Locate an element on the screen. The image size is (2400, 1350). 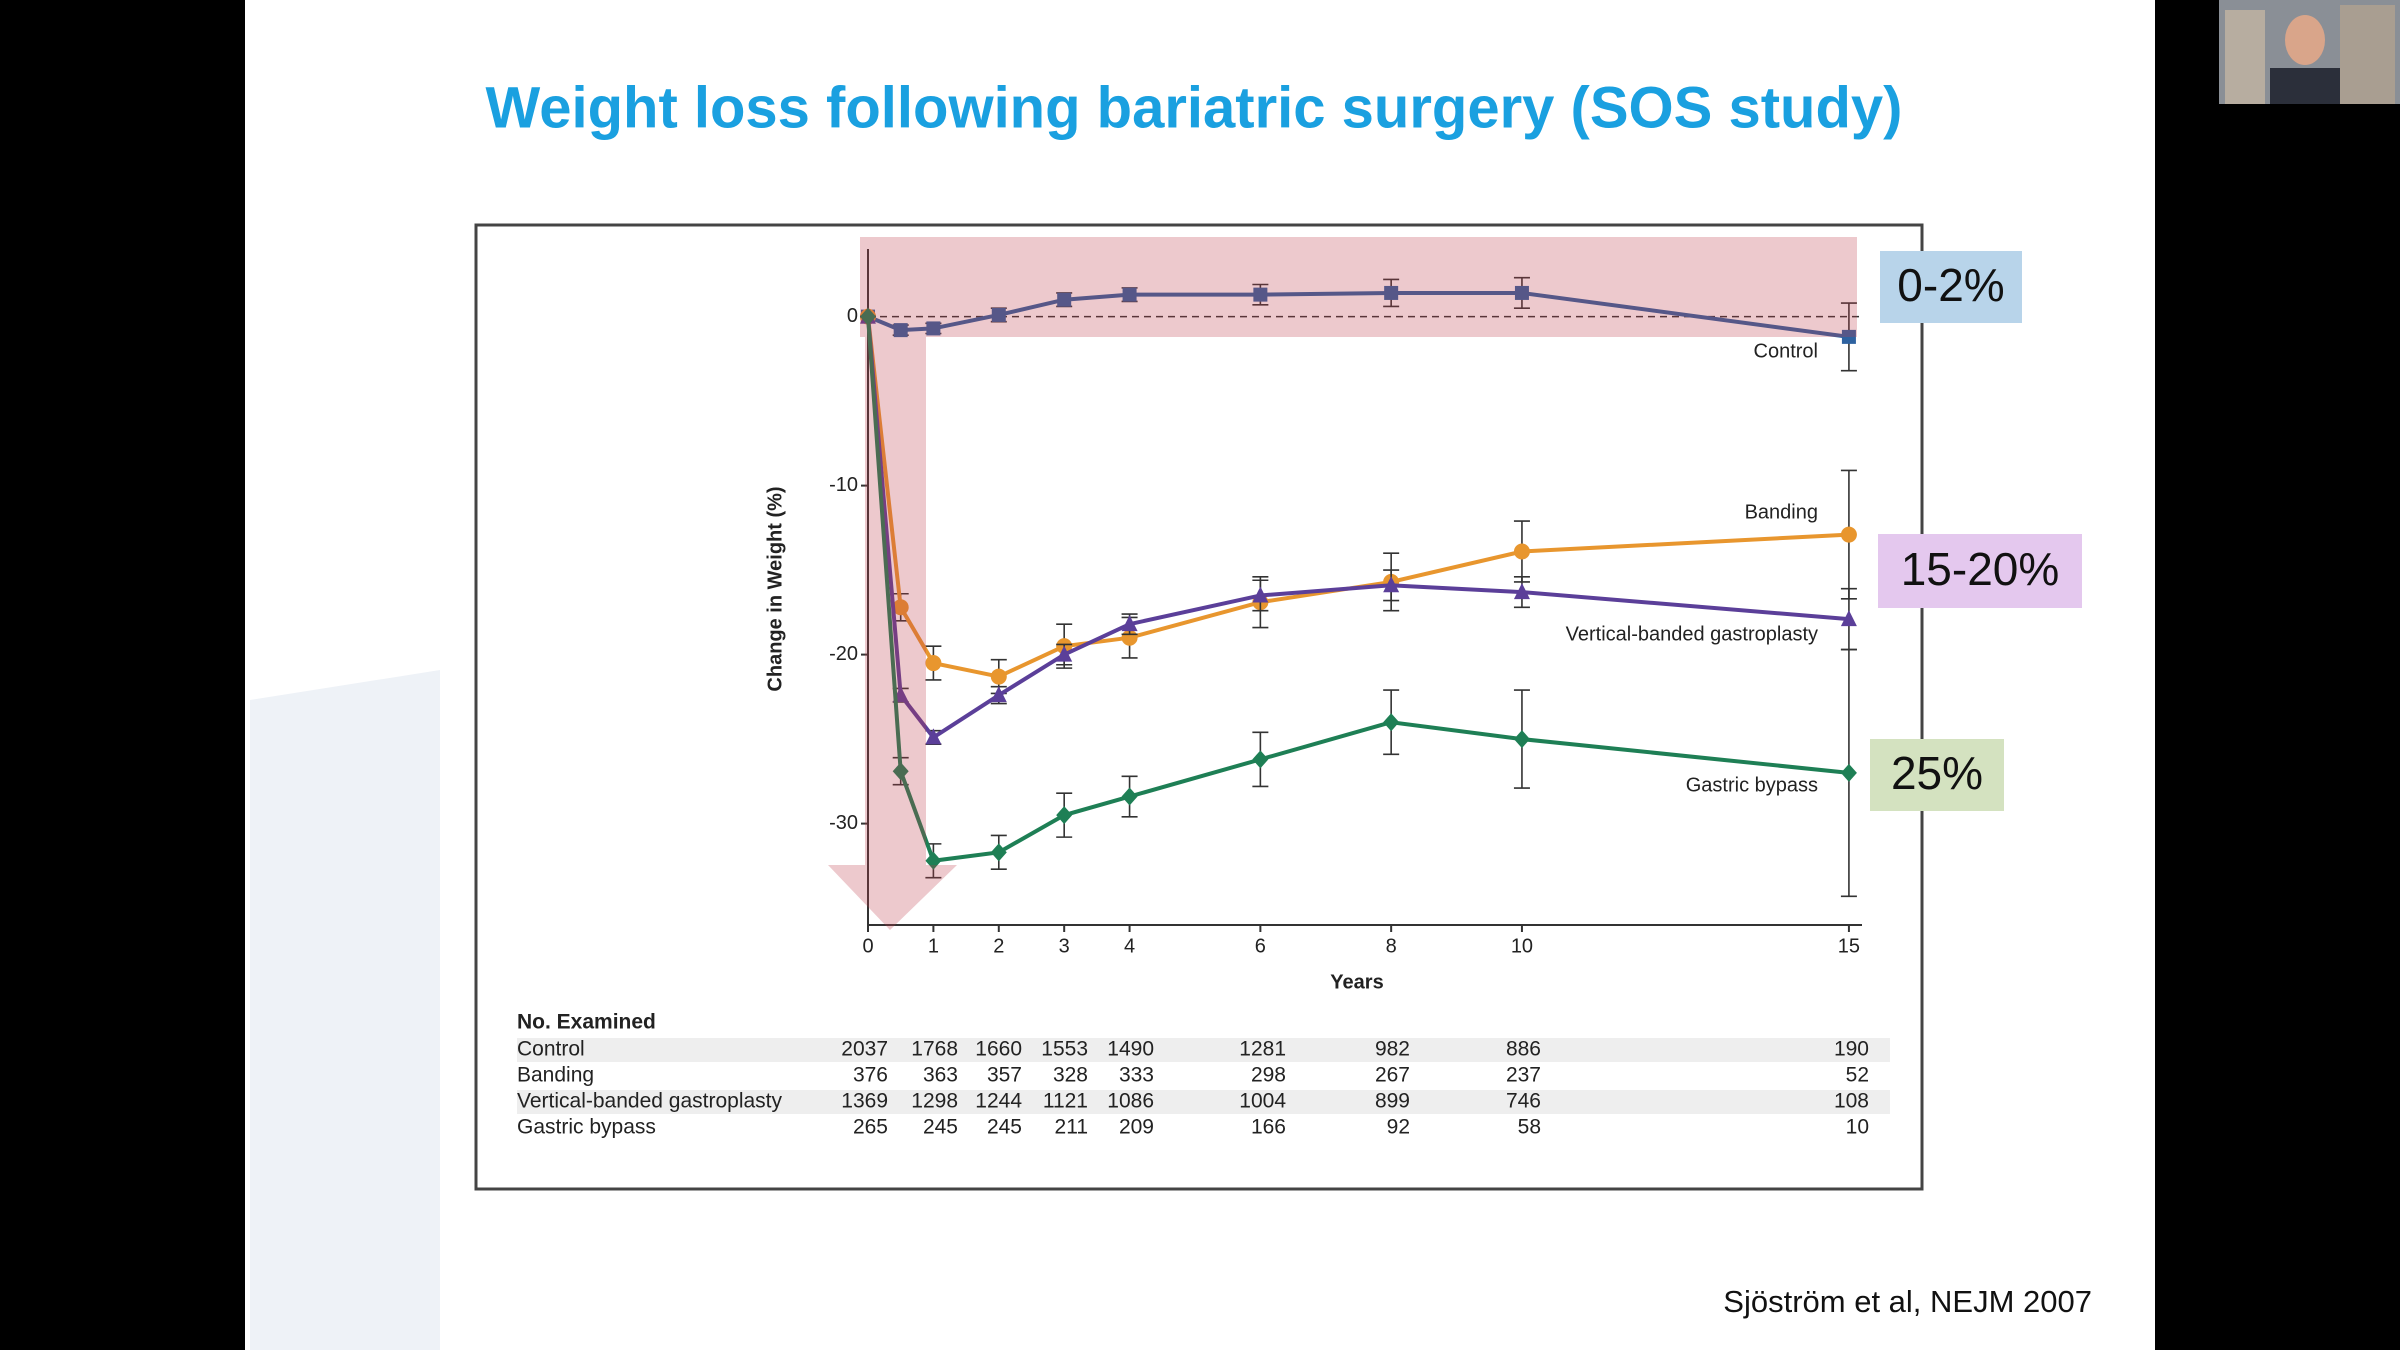
table-cell: 886 is located at coordinates (1523, 1049).